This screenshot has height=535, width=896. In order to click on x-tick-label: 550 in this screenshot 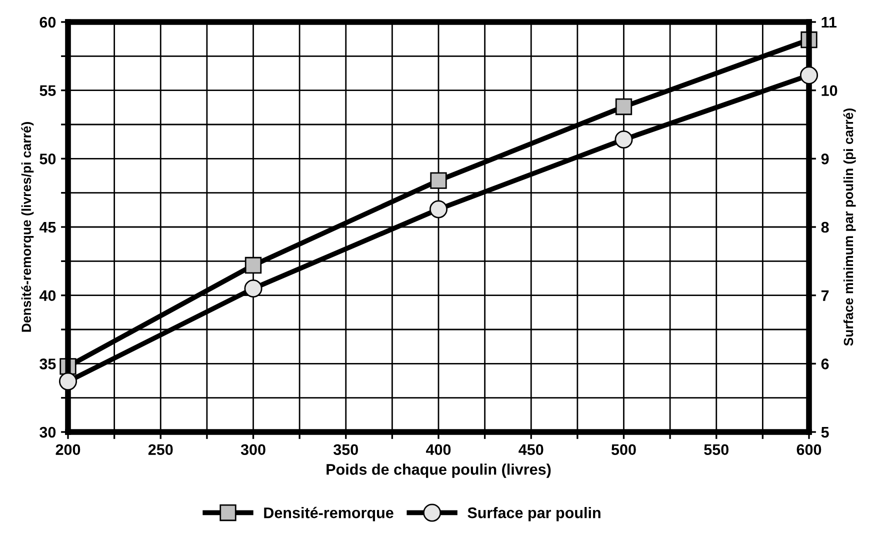, I will do `click(716, 450)`.